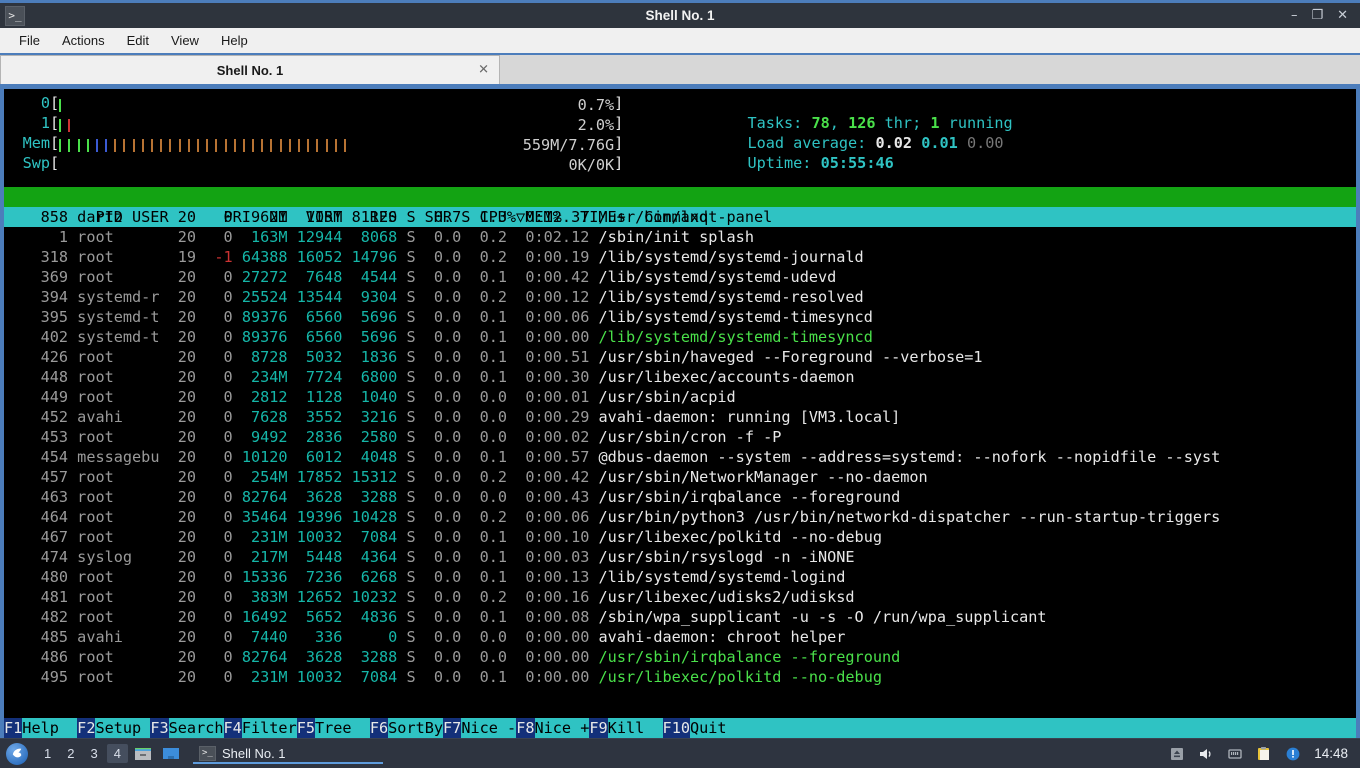 The height and width of the screenshot is (768, 1360). Describe the element at coordinates (1293, 754) in the screenshot. I see `update-notifier-icon` at that location.